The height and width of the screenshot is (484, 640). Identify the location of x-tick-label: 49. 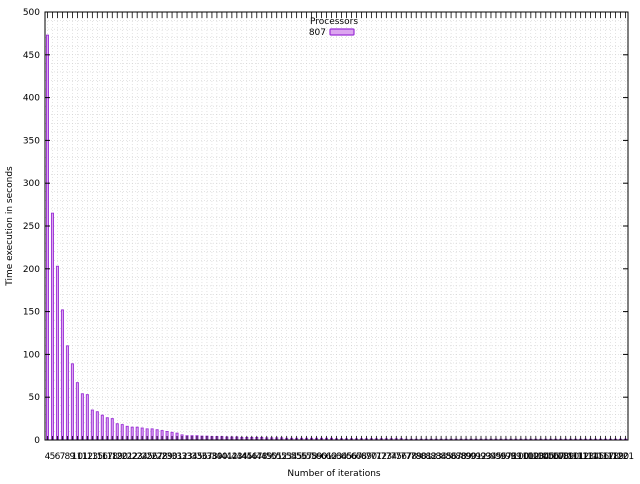
(267, 457).